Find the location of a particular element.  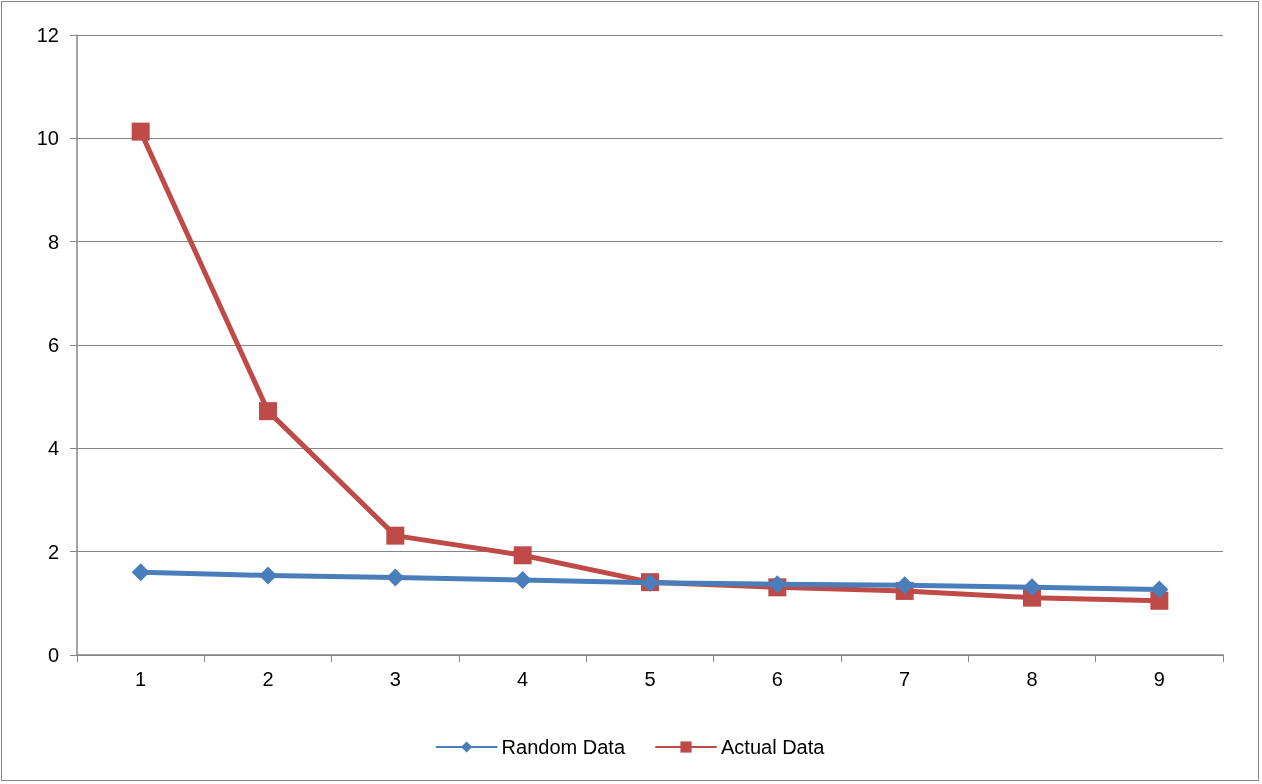

legend-label: Random Data is located at coordinates (563, 747).